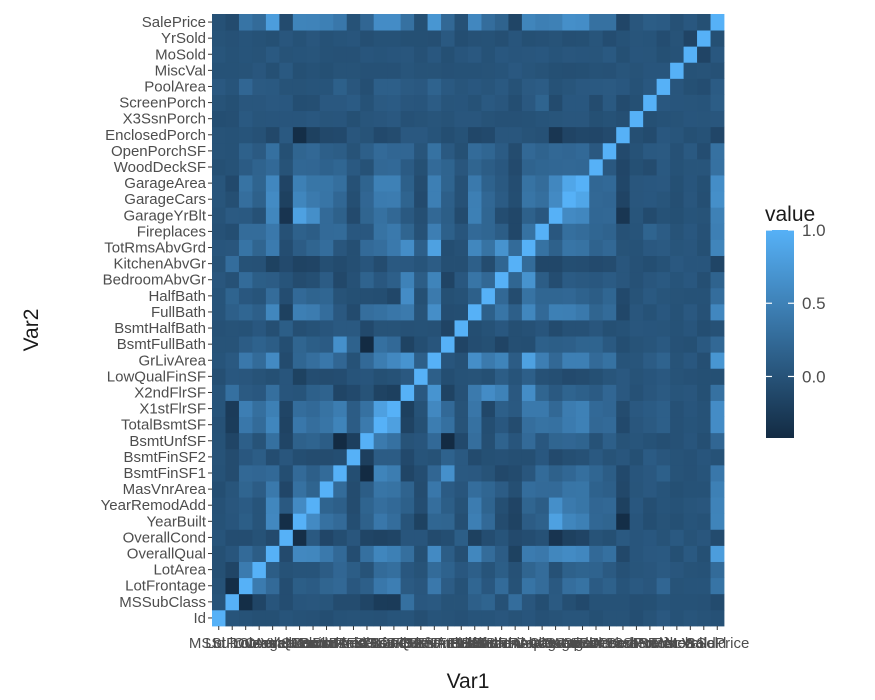  What do you see at coordinates (177, 521) in the screenshot?
I see `y-tick-label: YearBuilt` at bounding box center [177, 521].